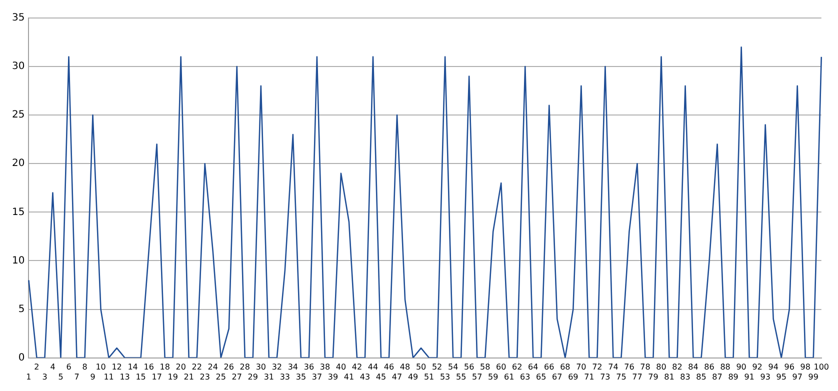 Image resolution: width=838 pixels, height=391 pixels. What do you see at coordinates (773, 367) in the screenshot?
I see `x-tick-label: 94` at bounding box center [773, 367].